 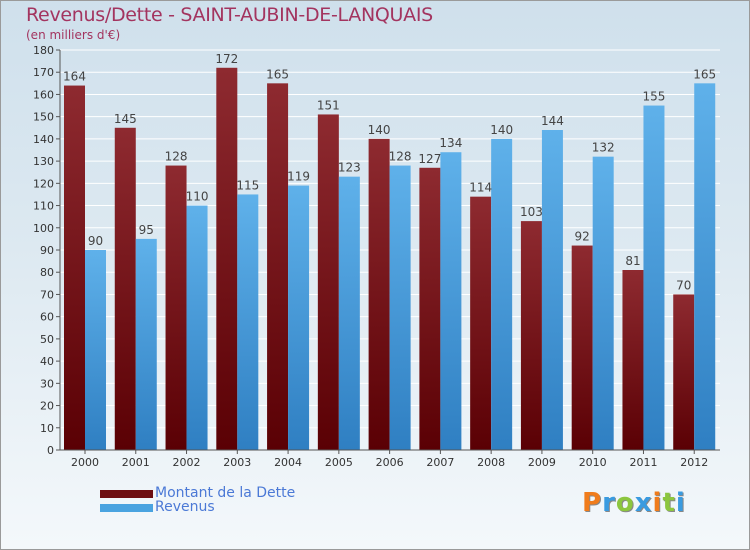 What do you see at coordinates (43, 50) in the screenshot?
I see `y-tick-label: 180` at bounding box center [43, 50].